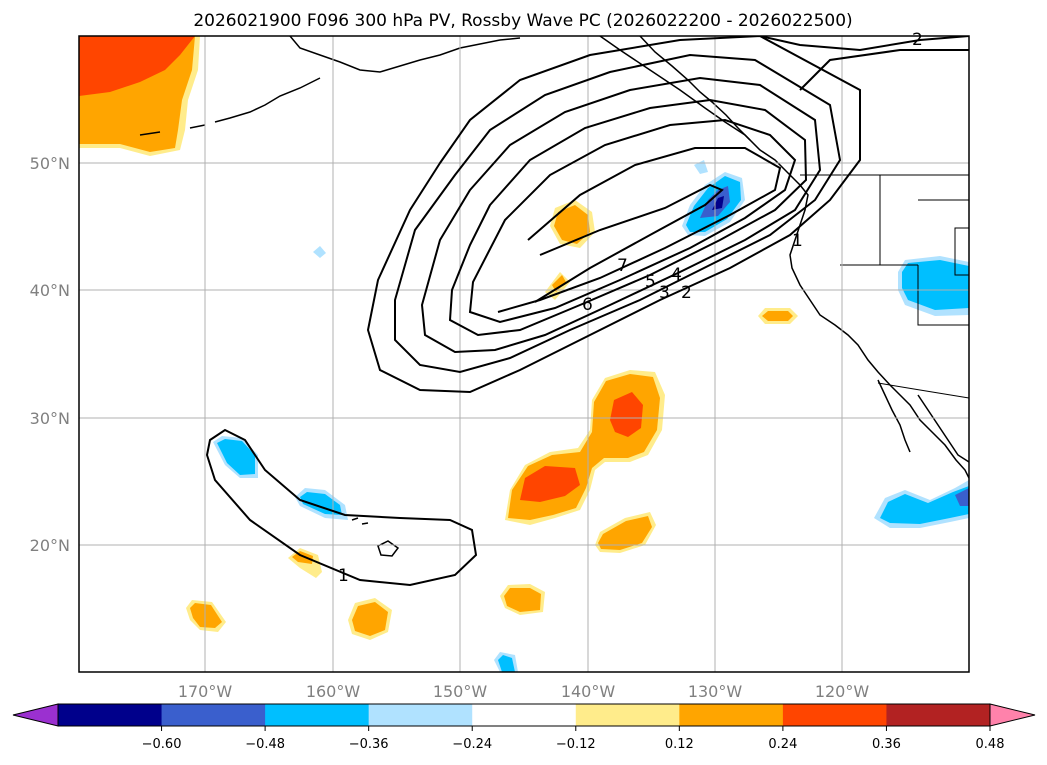 The height and width of the screenshot is (765, 1047). What do you see at coordinates (664, 293) in the screenshot?
I see `contour-label: 3` at bounding box center [664, 293].